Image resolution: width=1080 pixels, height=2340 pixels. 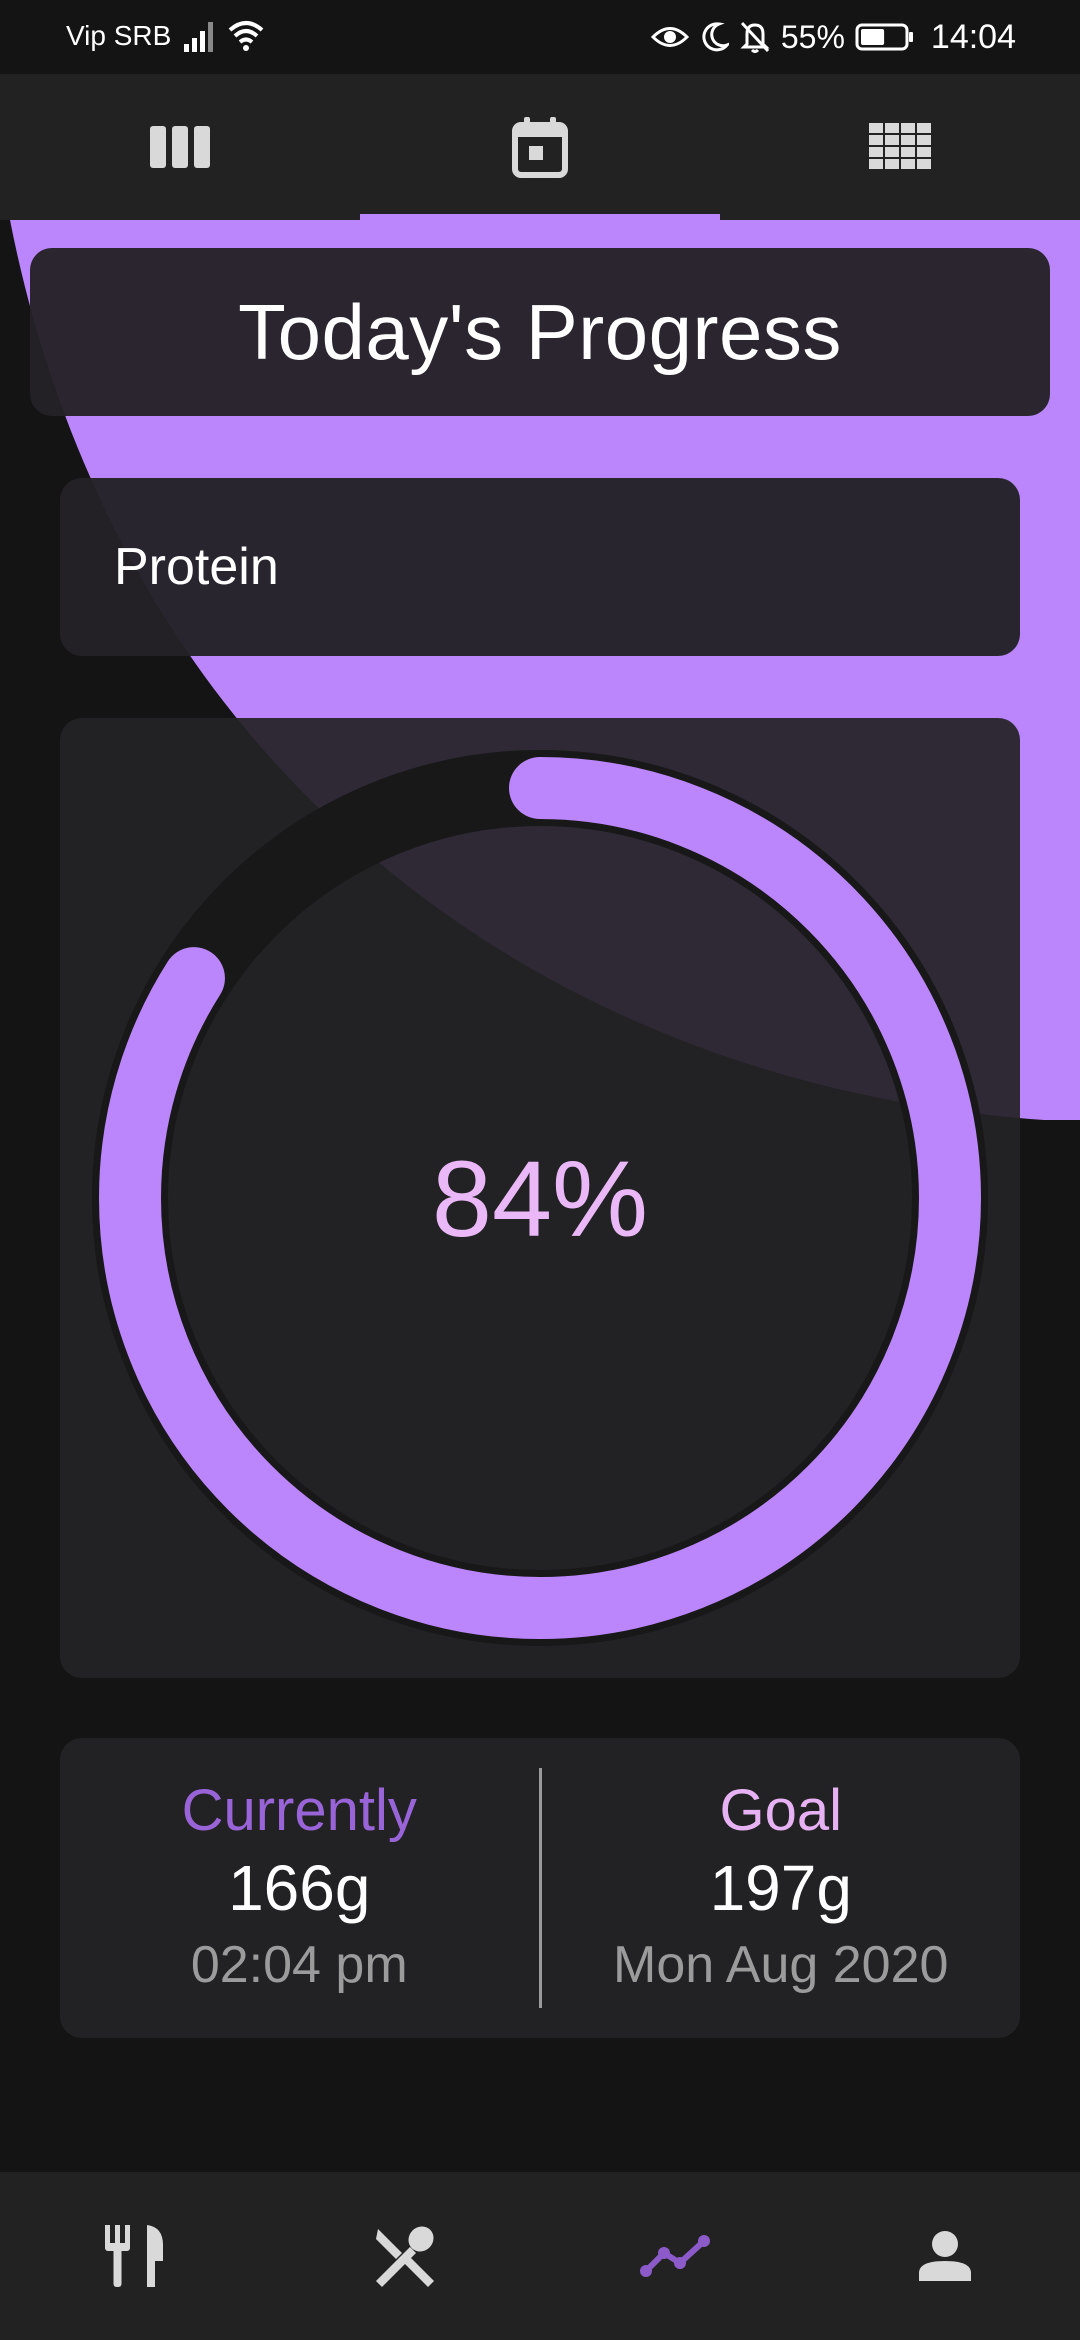 What do you see at coordinates (884, 37) in the screenshot?
I see `battery-icon` at bounding box center [884, 37].